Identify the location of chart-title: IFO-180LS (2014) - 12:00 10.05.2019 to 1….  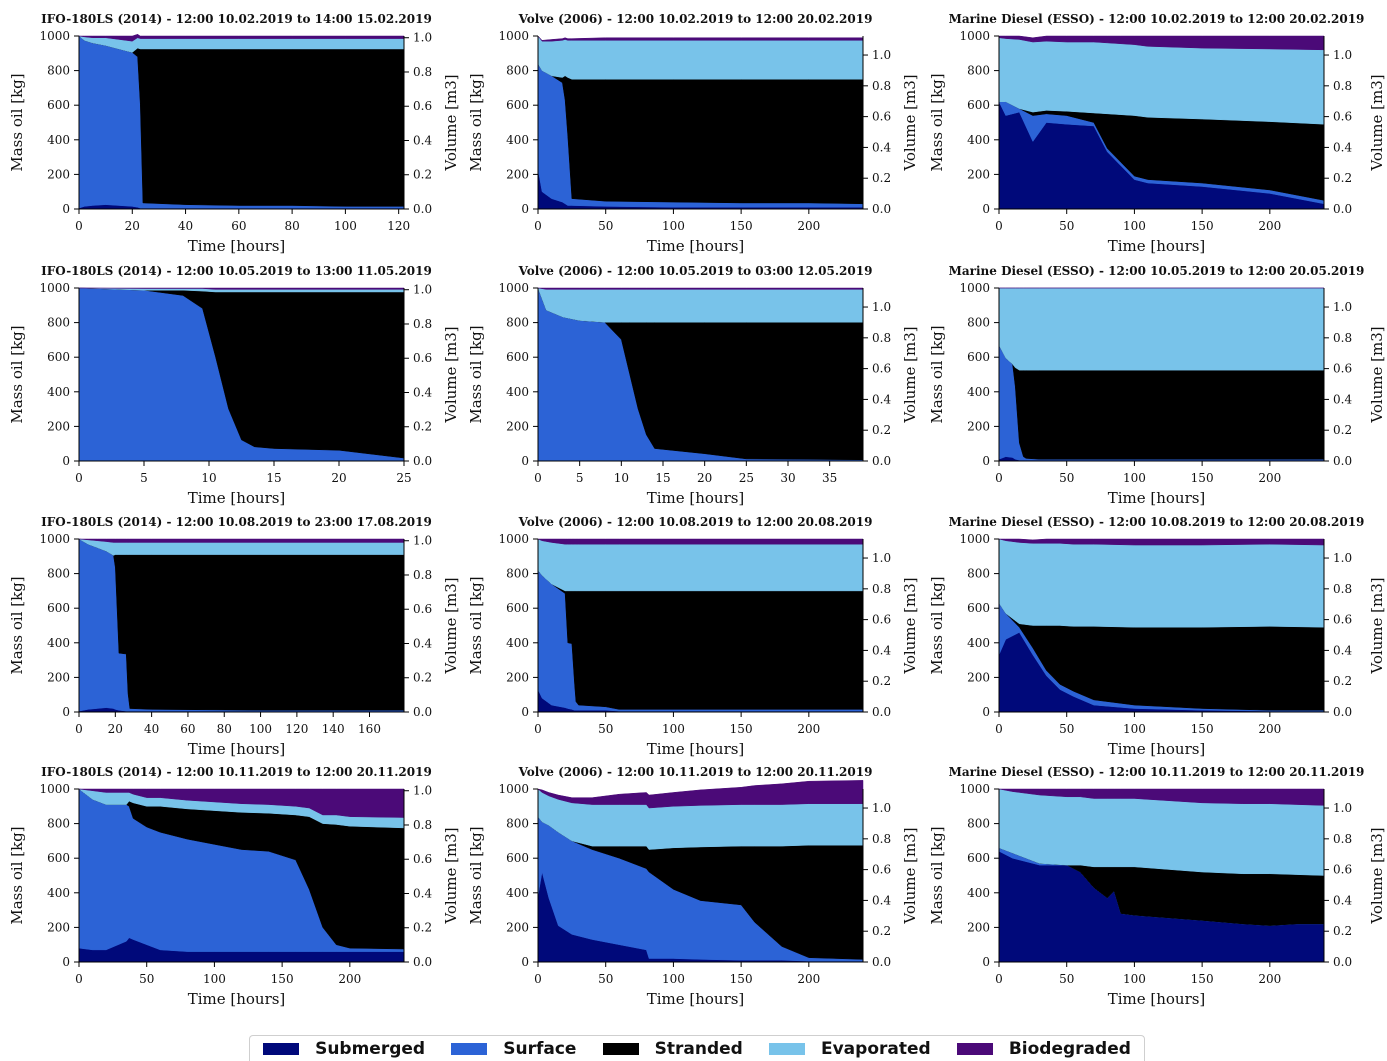
(236, 271).